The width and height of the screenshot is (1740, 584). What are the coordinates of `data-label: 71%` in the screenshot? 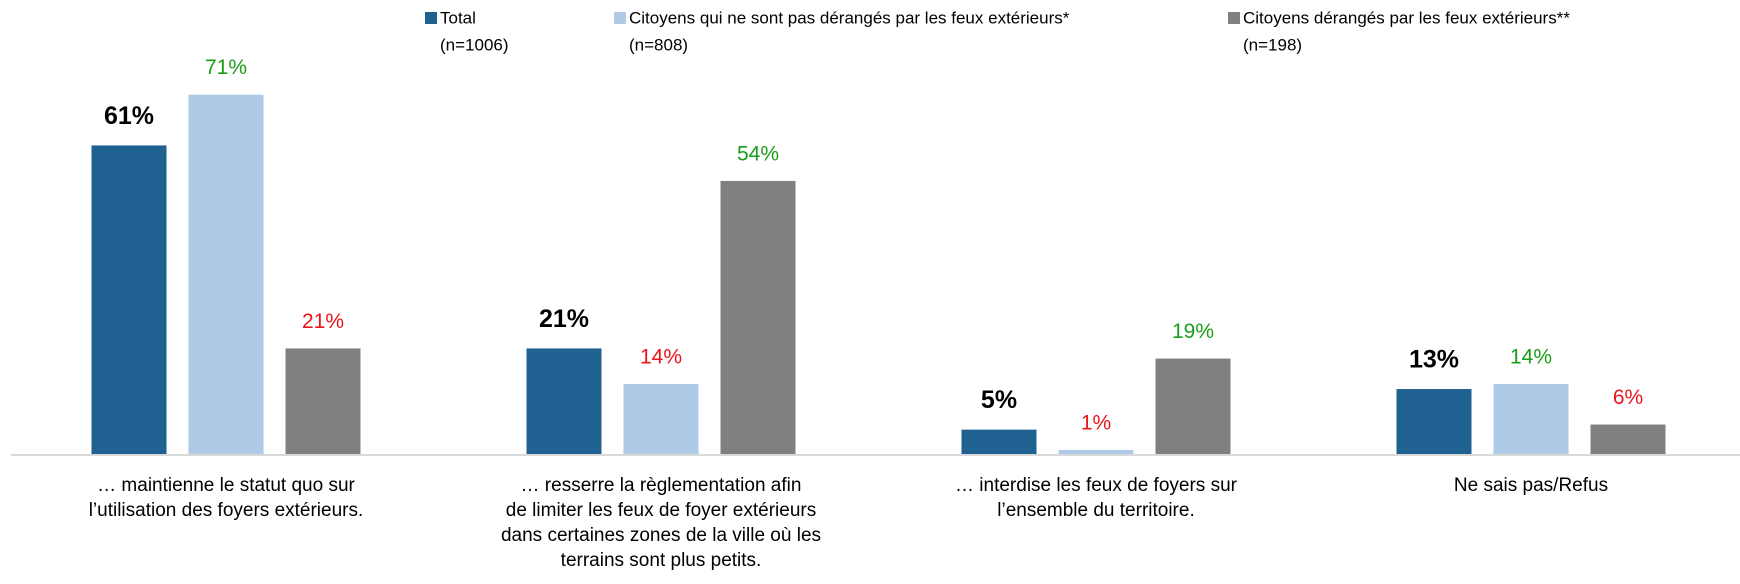 It's located at (226, 67).